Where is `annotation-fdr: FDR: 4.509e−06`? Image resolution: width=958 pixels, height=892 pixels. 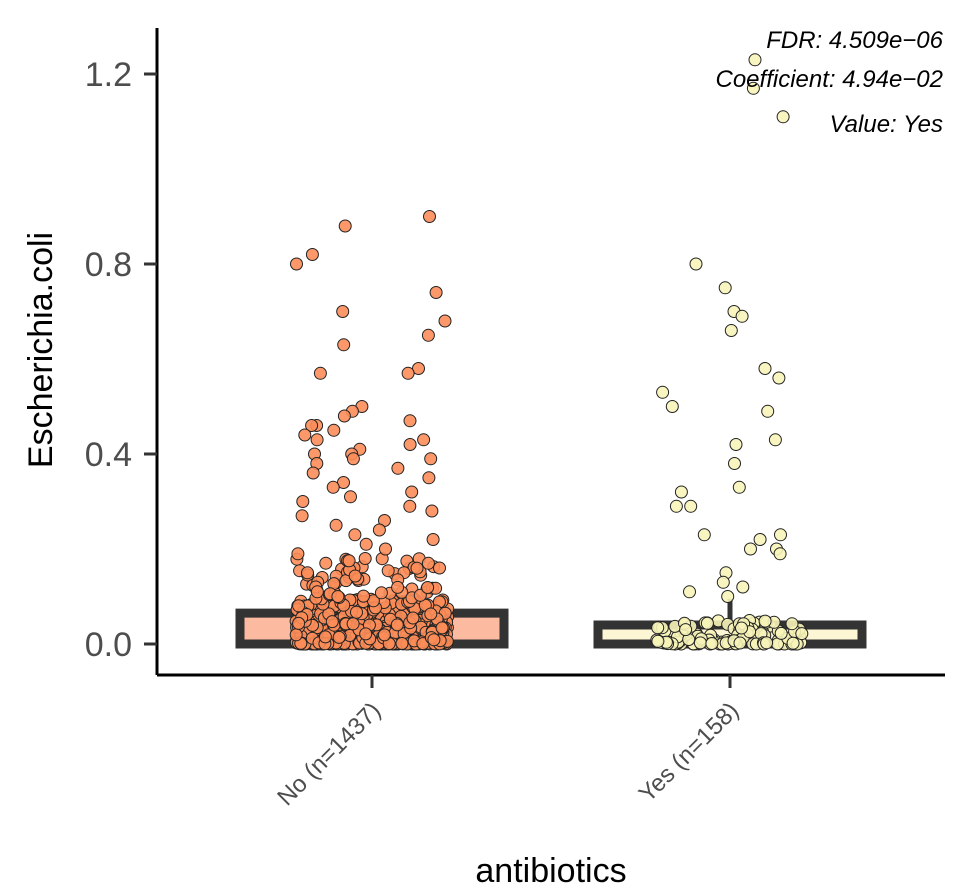 annotation-fdr: FDR: 4.509e−06 is located at coordinates (854, 40).